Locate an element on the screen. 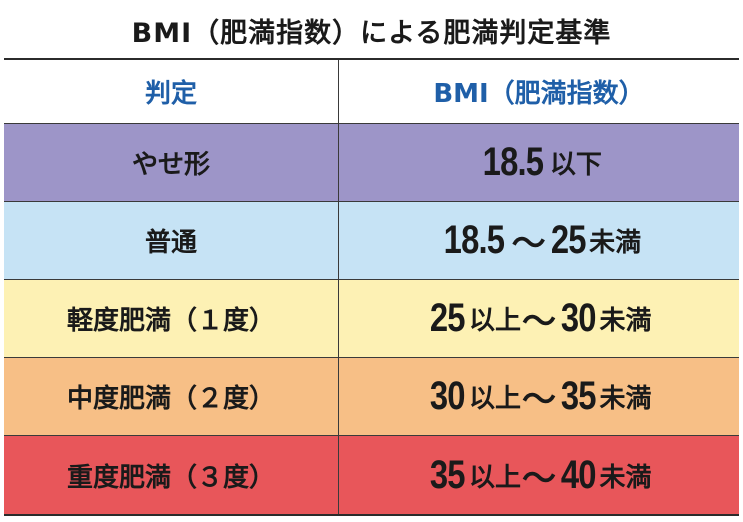 This screenshot has width=743, height=522. row-value: 35 以上〜 40 未満 is located at coordinates (539, 475).